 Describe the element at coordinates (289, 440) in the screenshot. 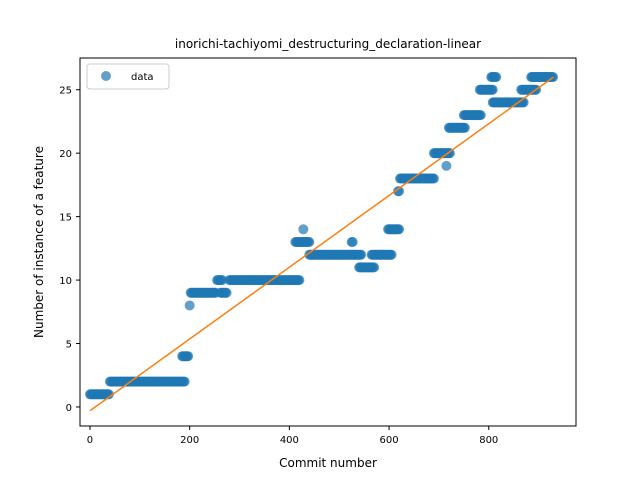

I see `x-tick-label: 400` at that location.